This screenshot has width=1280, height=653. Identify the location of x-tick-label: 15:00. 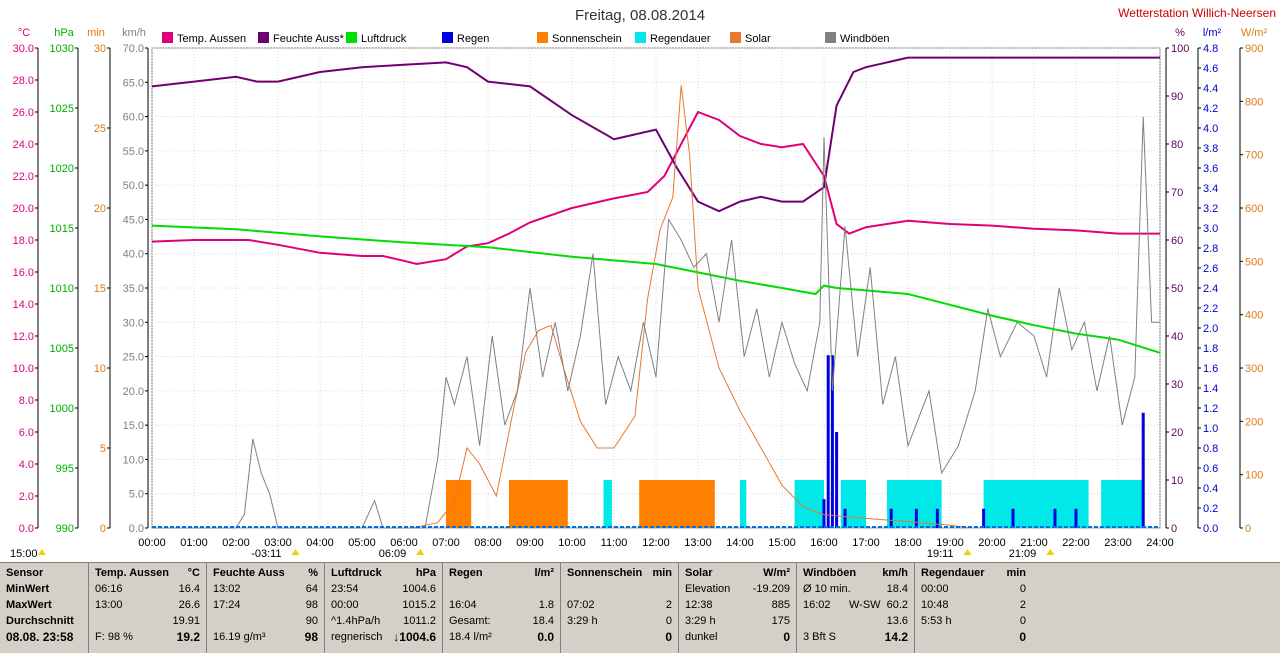
(782, 543).